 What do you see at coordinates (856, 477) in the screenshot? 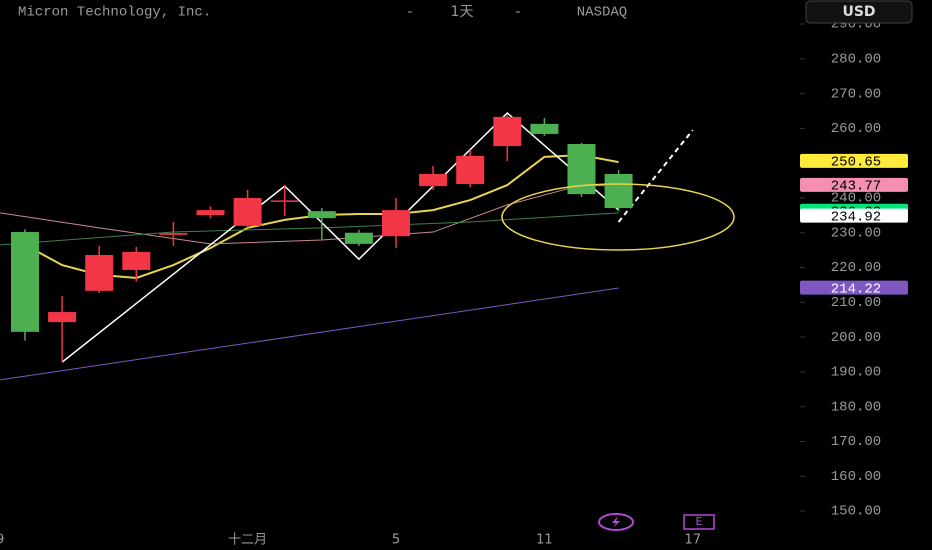
I see `y-tick-label: 160.00` at bounding box center [856, 477].